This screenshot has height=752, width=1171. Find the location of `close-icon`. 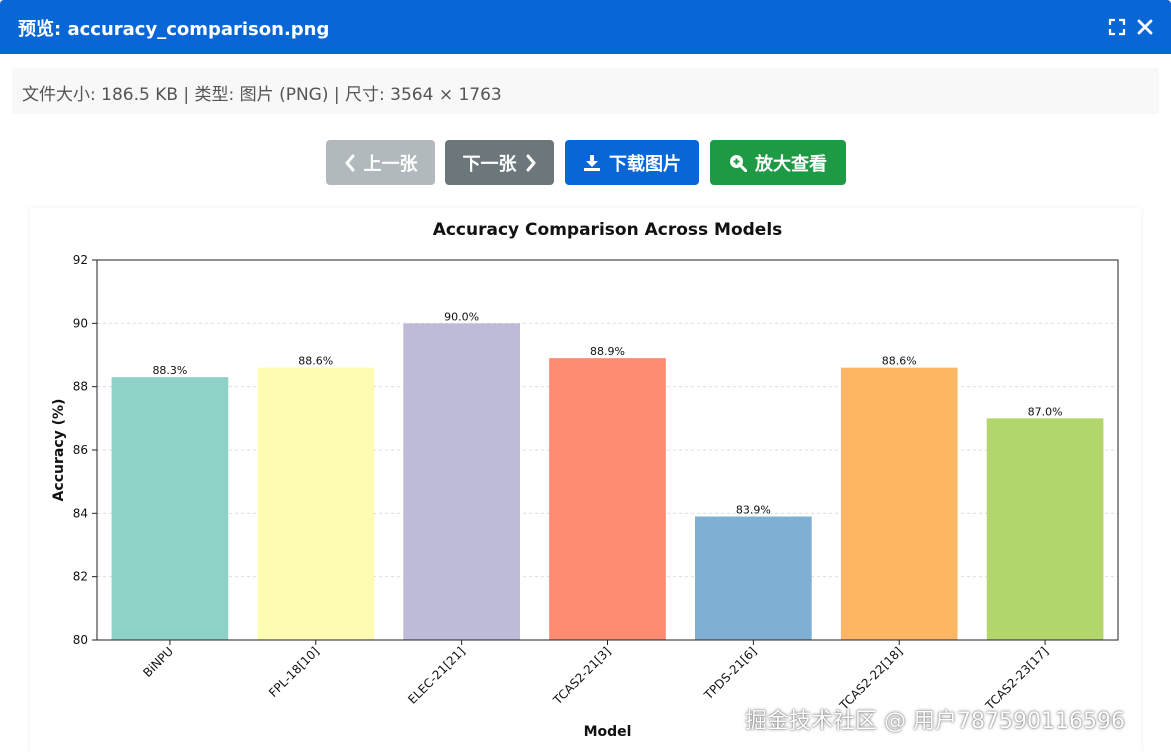

close-icon is located at coordinates (1145, 27).